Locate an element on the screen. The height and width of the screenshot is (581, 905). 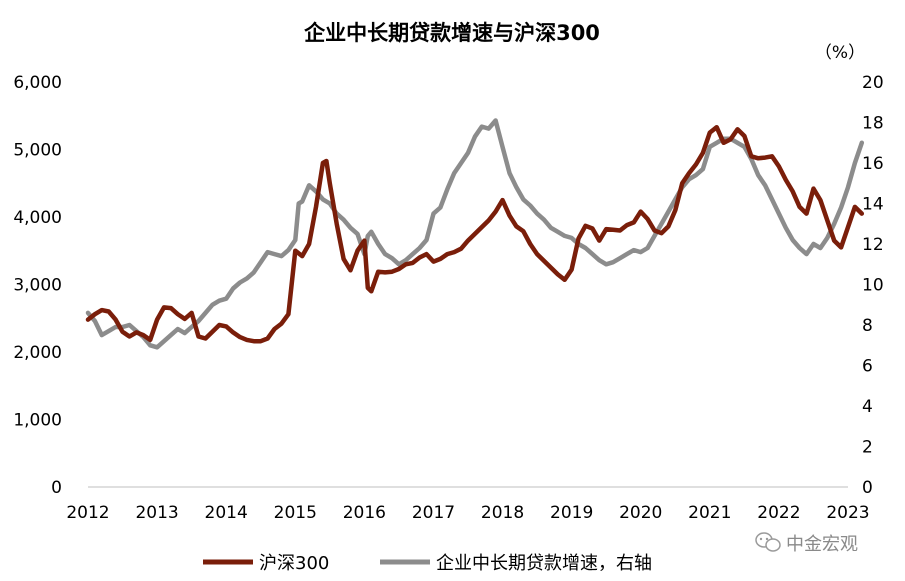
y-left-tick-label: 3,000 is located at coordinates (37, 286).